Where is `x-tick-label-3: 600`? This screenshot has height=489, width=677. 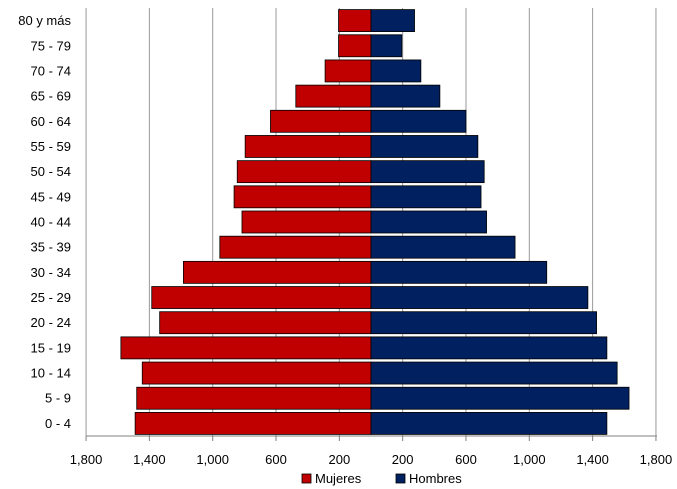 x-tick-label-3: 600 is located at coordinates (276, 459).